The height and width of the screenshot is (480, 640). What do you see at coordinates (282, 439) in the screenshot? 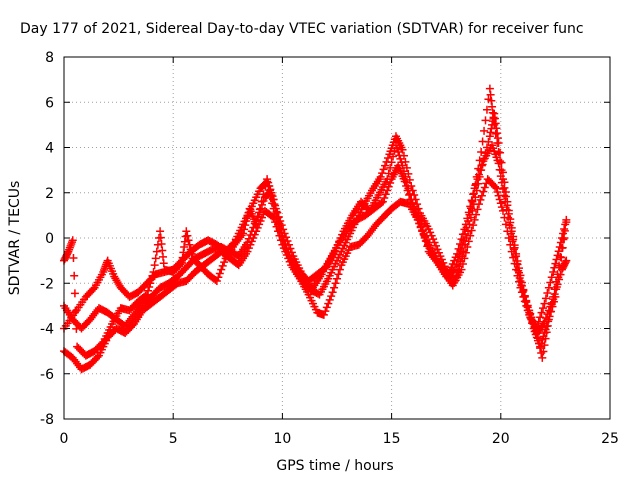
I see `x-tick-label: 10` at bounding box center [282, 439].